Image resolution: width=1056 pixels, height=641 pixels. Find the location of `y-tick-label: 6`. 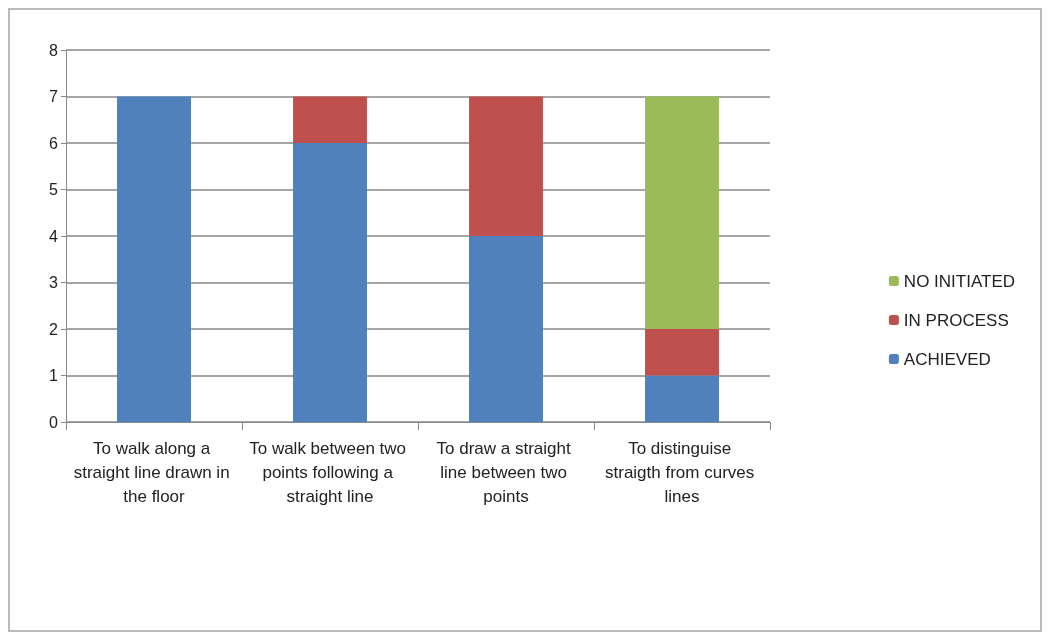

y-tick-label: 6 is located at coordinates (54, 143).